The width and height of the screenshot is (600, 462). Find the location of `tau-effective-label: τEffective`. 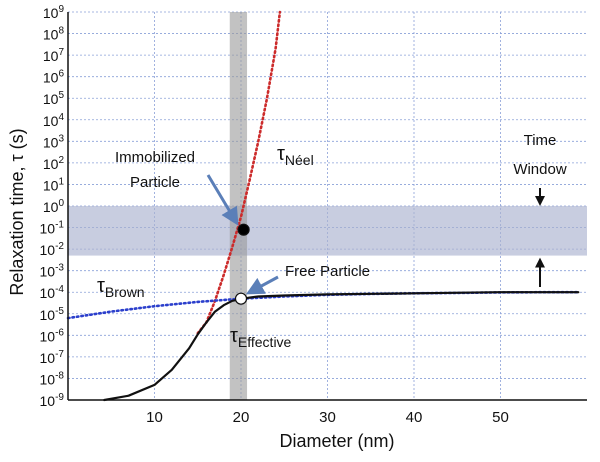

tau-effective-label: τEffective is located at coordinates (261, 337).